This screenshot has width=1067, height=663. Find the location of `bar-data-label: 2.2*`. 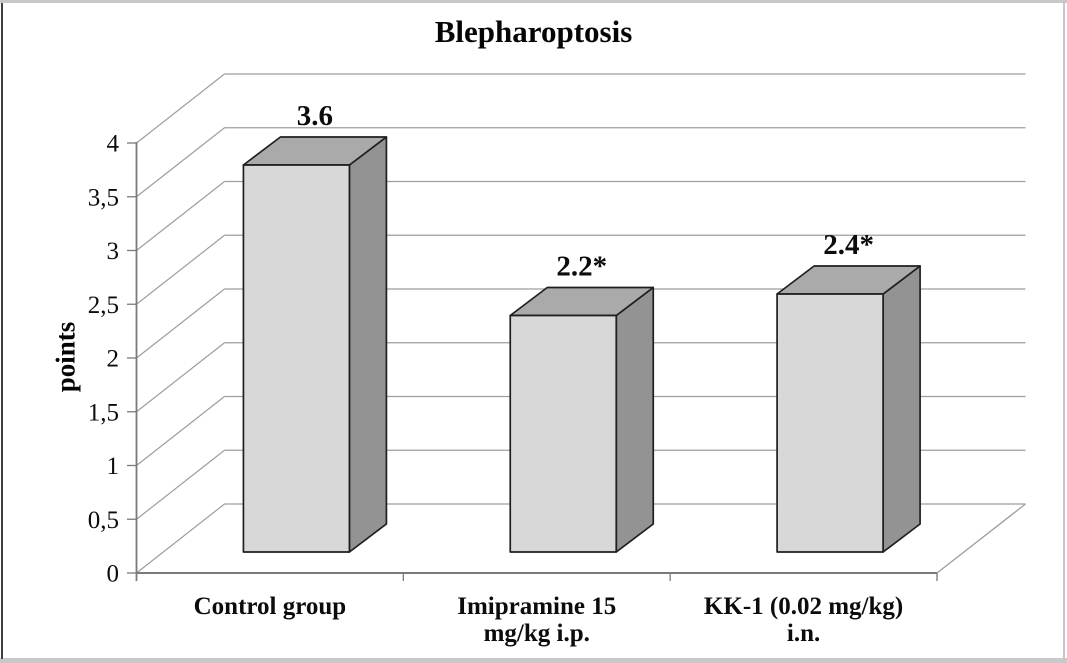

bar-data-label: 2.2* is located at coordinates (581, 267).